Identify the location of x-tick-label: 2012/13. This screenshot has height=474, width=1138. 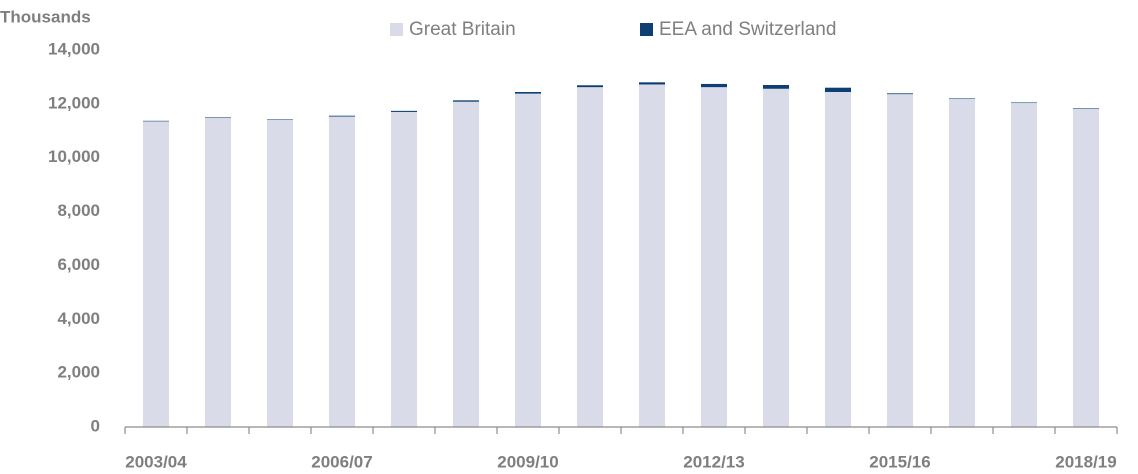
(713, 461).